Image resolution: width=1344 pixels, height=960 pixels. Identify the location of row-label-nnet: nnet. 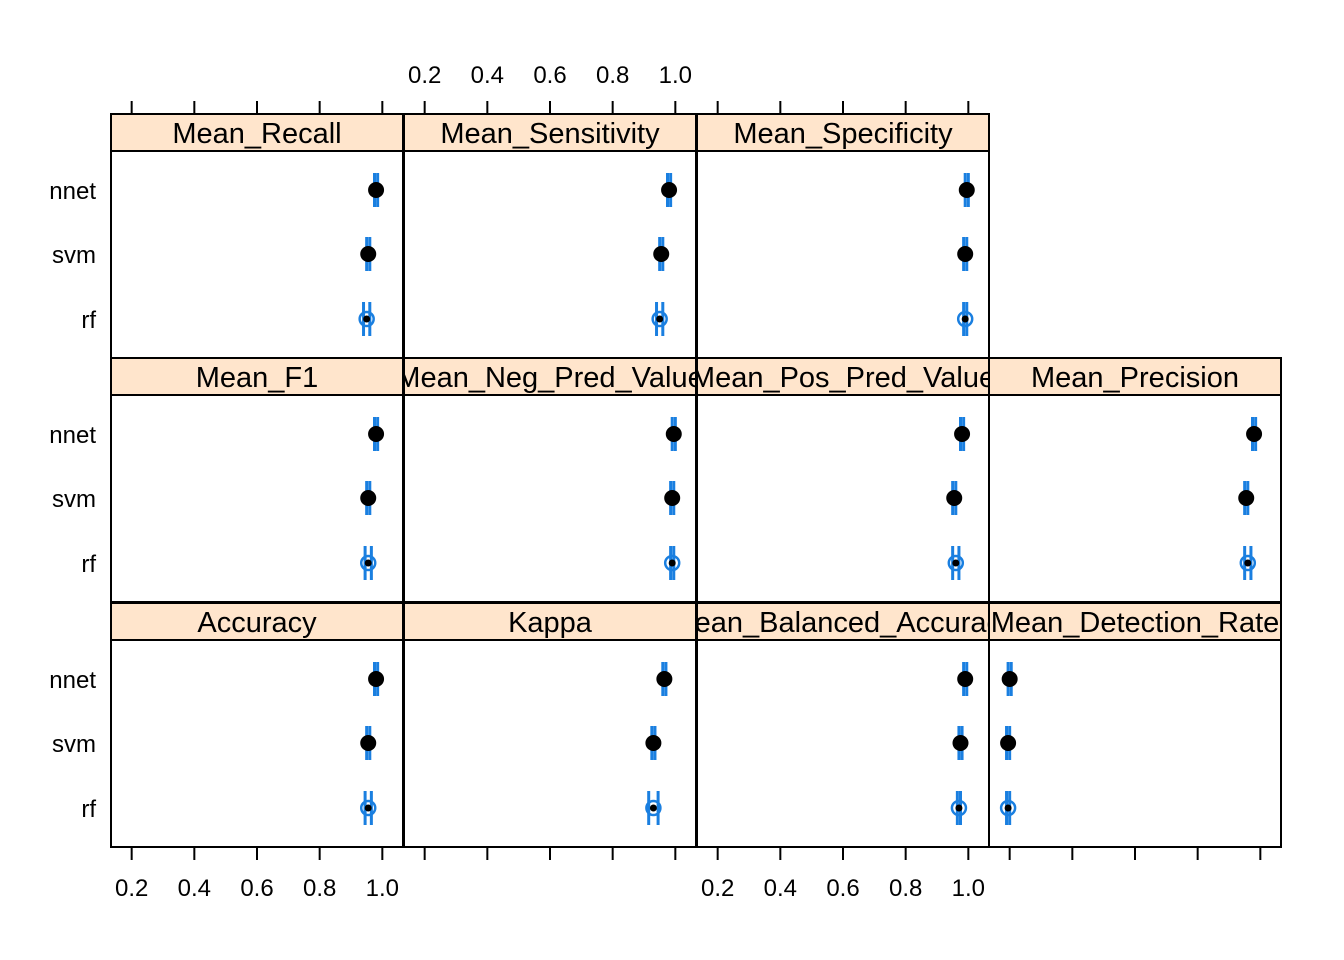
(72, 191).